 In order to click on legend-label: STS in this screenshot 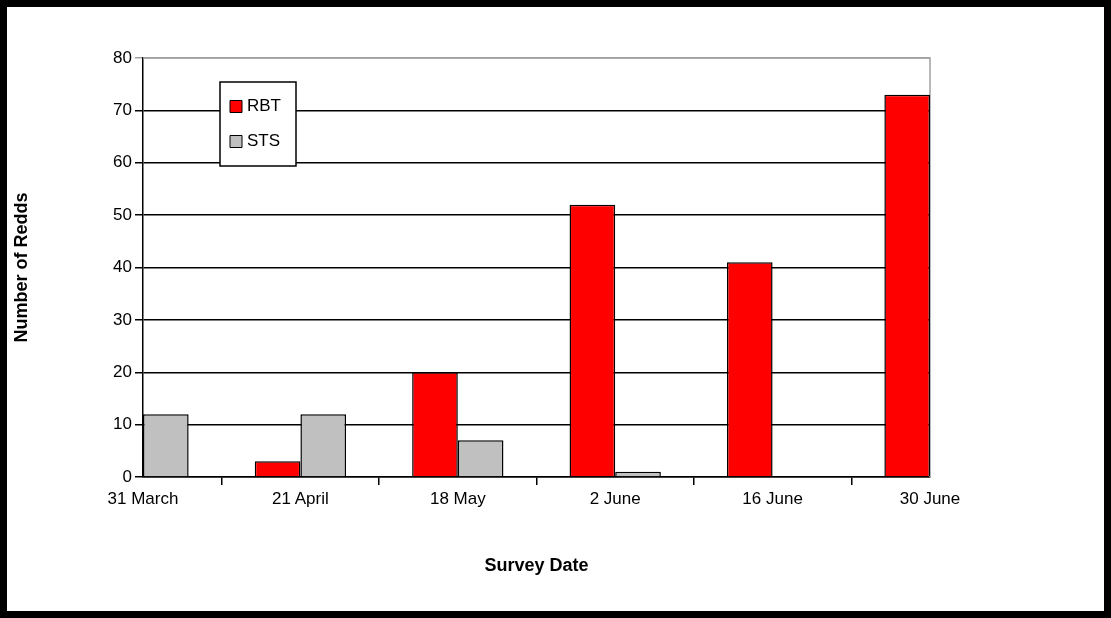, I will do `click(264, 141)`.